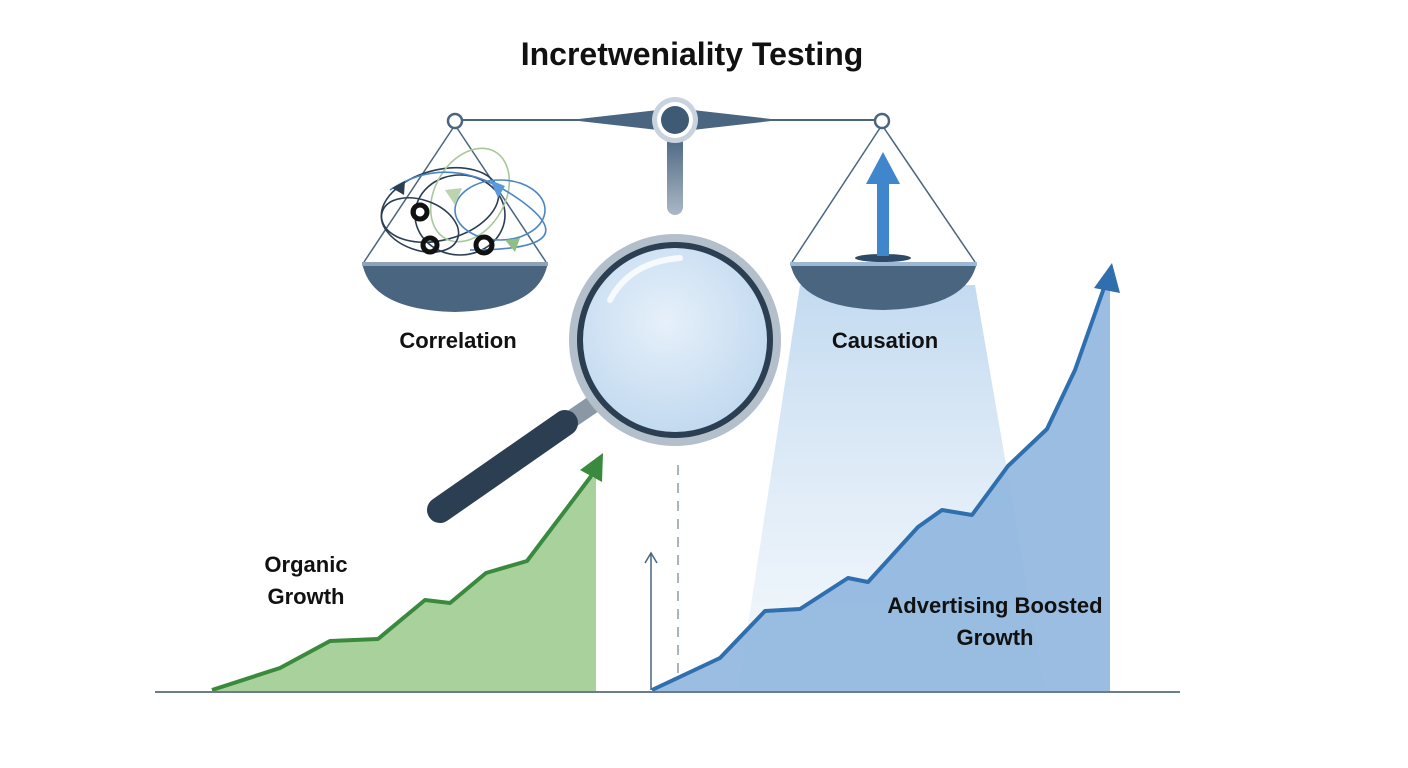 The image size is (1408, 768). What do you see at coordinates (651, 620) in the screenshot?
I see `small-up-arrow-icon` at bounding box center [651, 620].